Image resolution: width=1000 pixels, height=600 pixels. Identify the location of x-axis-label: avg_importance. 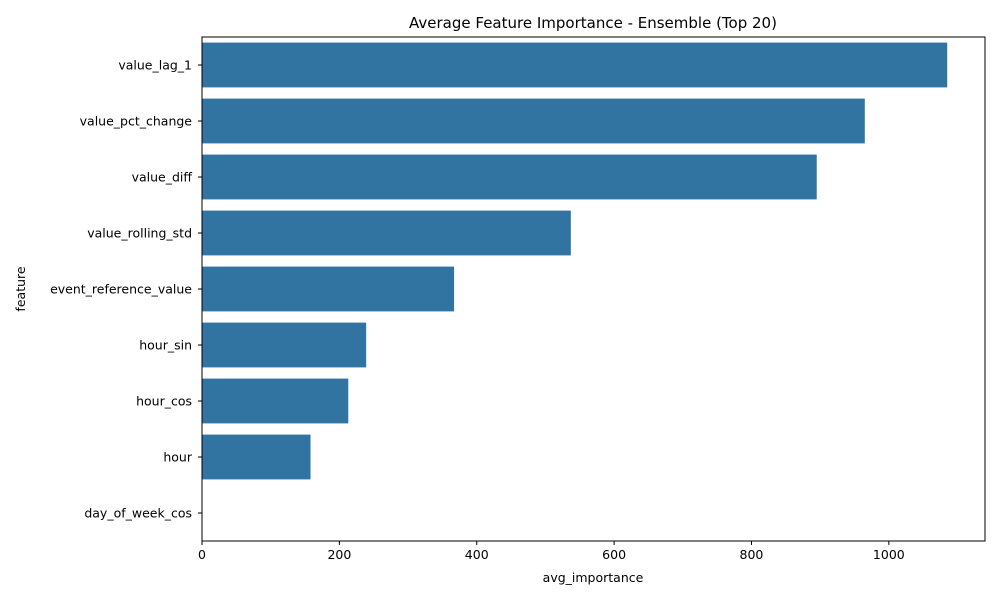
(593, 577).